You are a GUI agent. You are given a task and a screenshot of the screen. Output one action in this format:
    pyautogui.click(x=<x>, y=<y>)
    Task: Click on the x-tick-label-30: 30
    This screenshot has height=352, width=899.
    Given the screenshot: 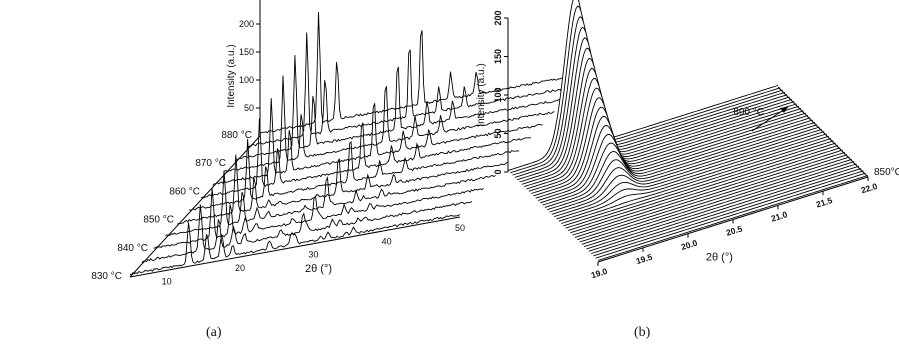 What is the action you would take?
    pyautogui.click(x=313, y=255)
    